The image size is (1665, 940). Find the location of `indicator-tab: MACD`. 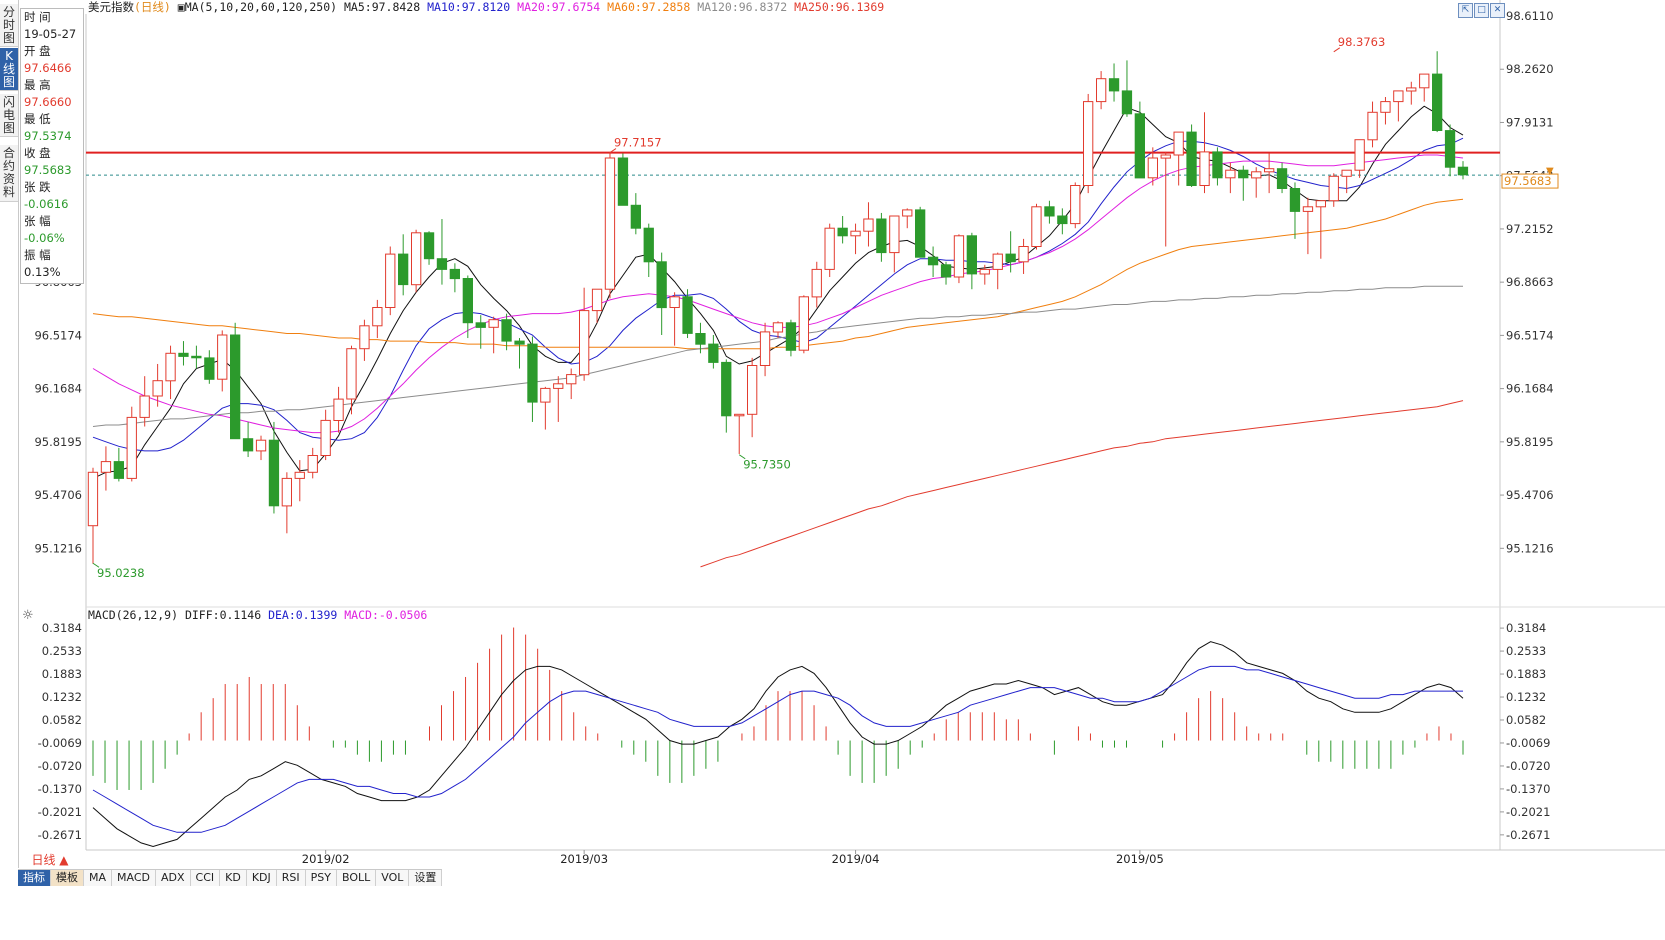

indicator-tab: MACD is located at coordinates (134, 878).